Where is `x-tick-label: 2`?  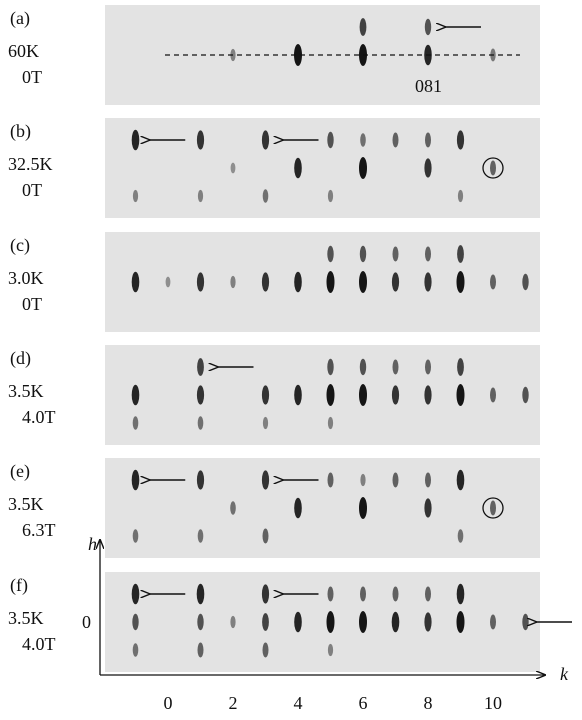
x-tick-label: 2 is located at coordinates (233, 703).